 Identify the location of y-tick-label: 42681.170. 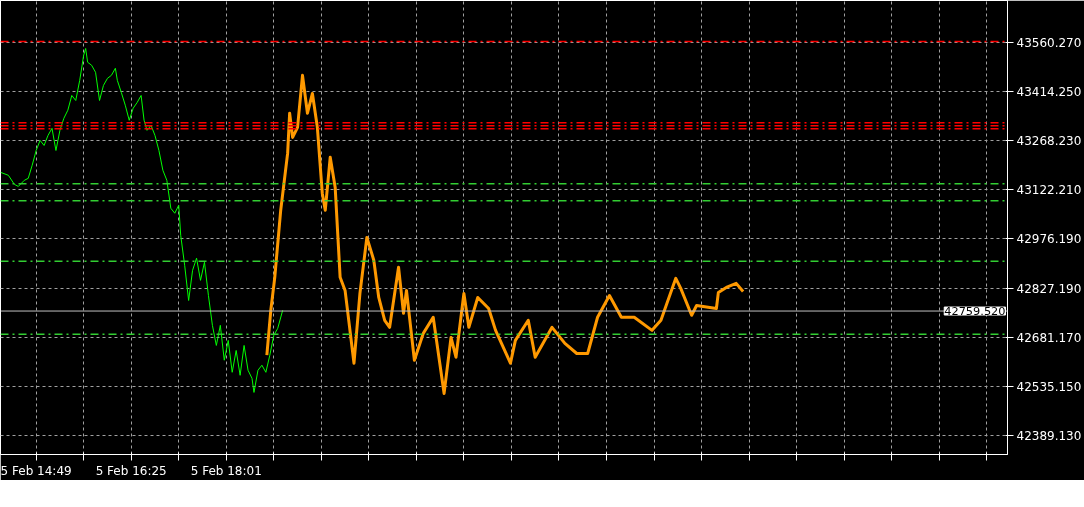
(1049, 337).